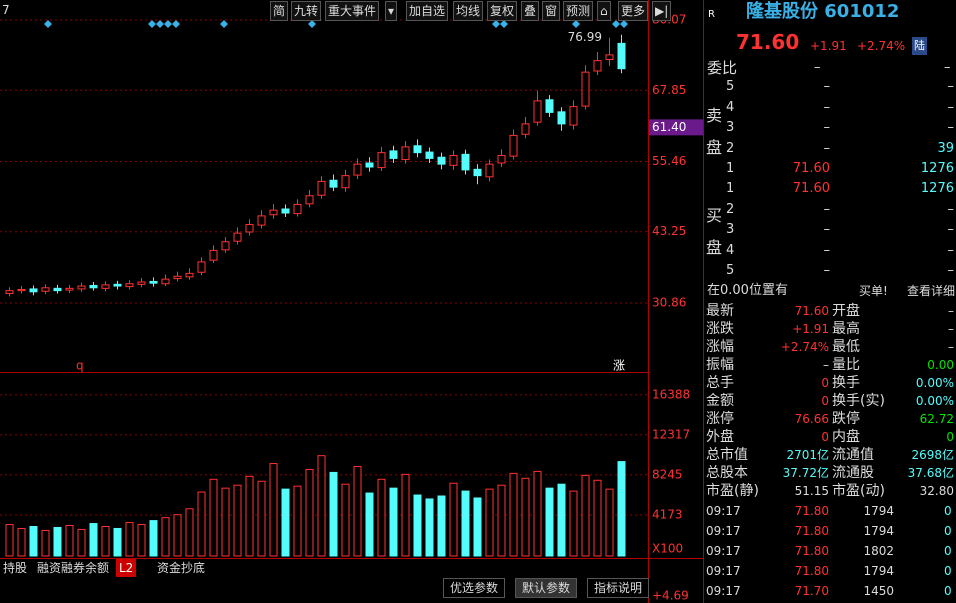 The height and width of the screenshot is (603, 956). I want to click on price-tag-box, so click(676, 127).